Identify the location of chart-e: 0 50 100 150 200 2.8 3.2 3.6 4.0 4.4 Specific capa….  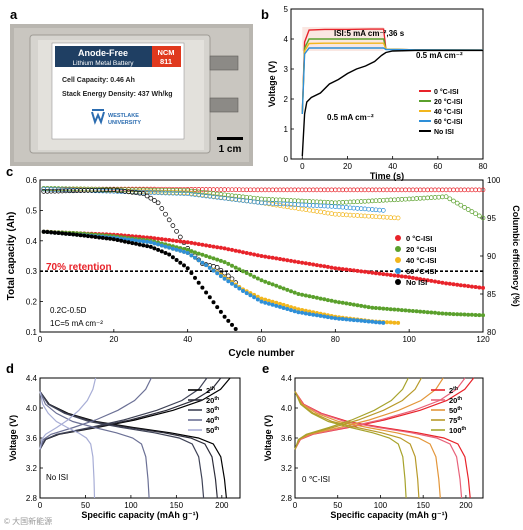
(373, 447).